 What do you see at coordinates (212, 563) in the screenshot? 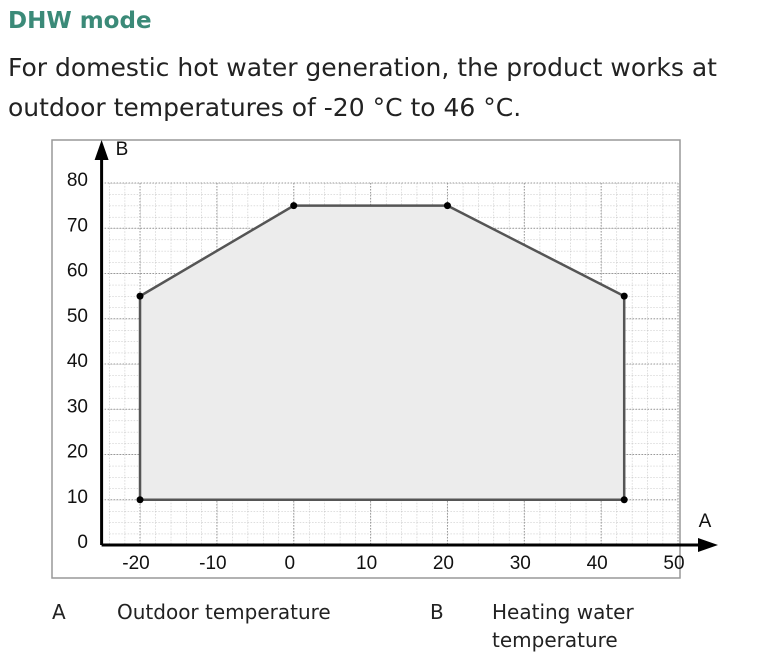
I see `x-tick-label: -10` at bounding box center [212, 563].